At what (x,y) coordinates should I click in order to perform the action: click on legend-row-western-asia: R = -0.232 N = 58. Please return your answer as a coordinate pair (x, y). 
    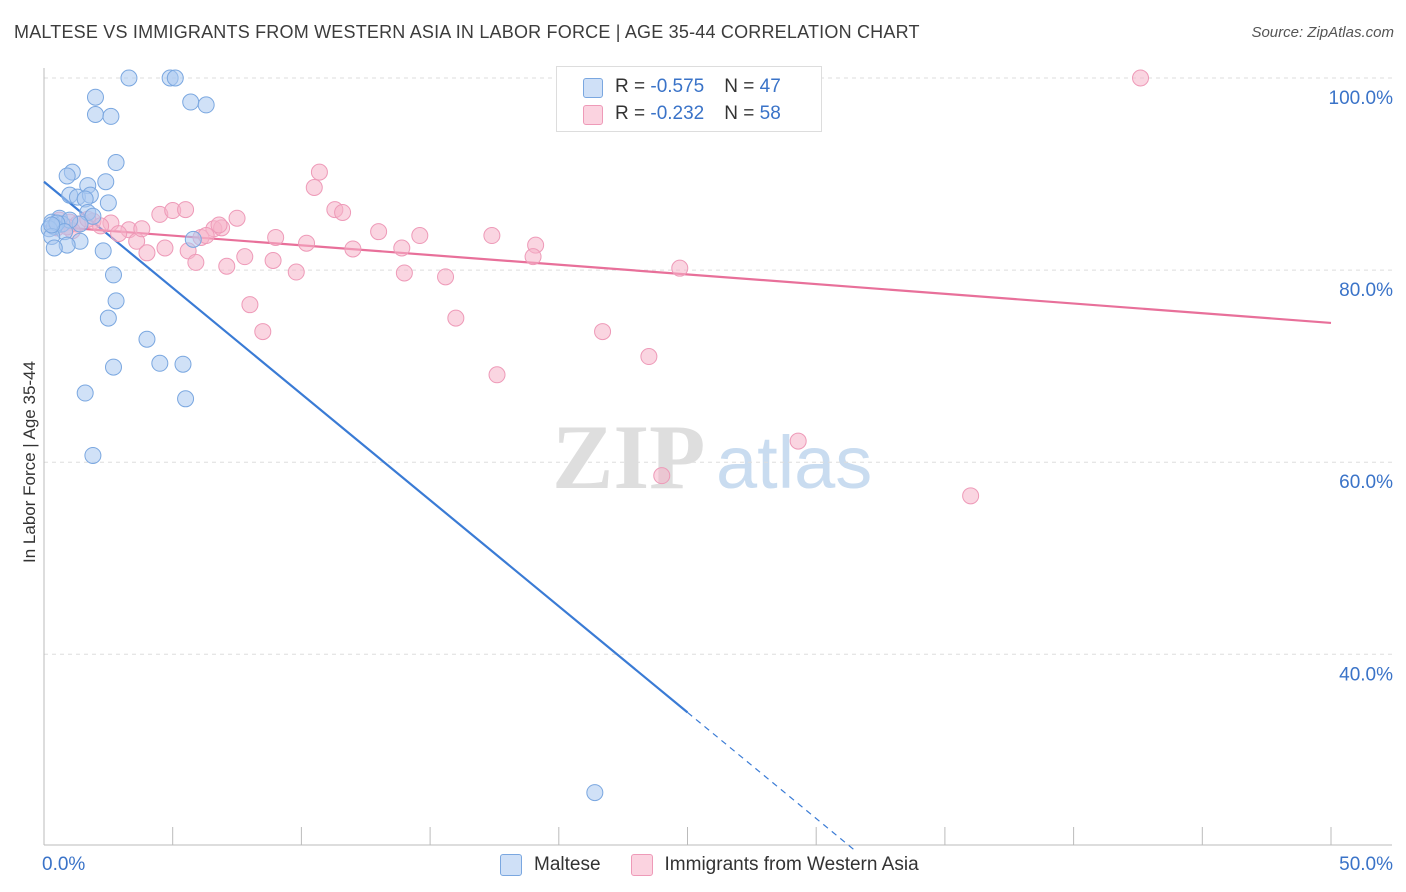
    Looking at the image, I should click on (682, 114).